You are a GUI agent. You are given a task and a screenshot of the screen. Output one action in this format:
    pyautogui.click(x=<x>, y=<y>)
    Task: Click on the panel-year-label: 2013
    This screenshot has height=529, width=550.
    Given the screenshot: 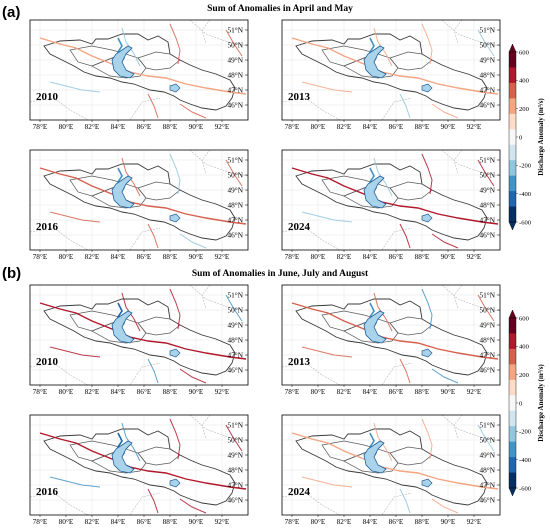 What is the action you would take?
    pyautogui.click(x=299, y=362)
    